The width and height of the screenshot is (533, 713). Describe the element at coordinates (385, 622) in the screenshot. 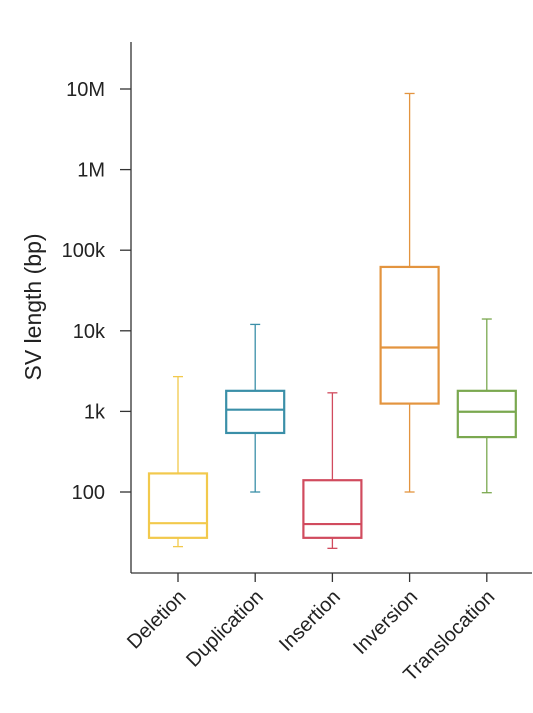

I see `x-tick-label-inversion: Inversion` at that location.